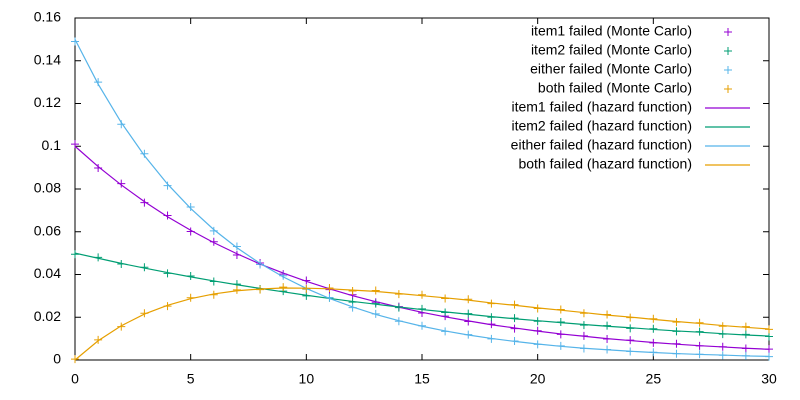  What do you see at coordinates (611, 69) in the screenshot?
I see `legend-label: either failed (Monte Carlo)` at bounding box center [611, 69].